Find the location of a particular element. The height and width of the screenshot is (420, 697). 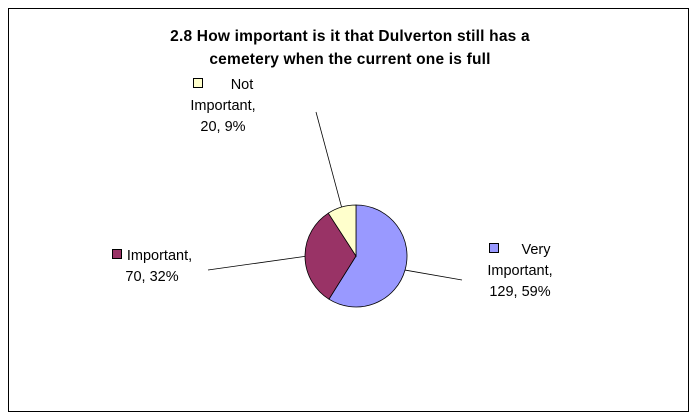

leader-line-not-important is located at coordinates (328, 159).